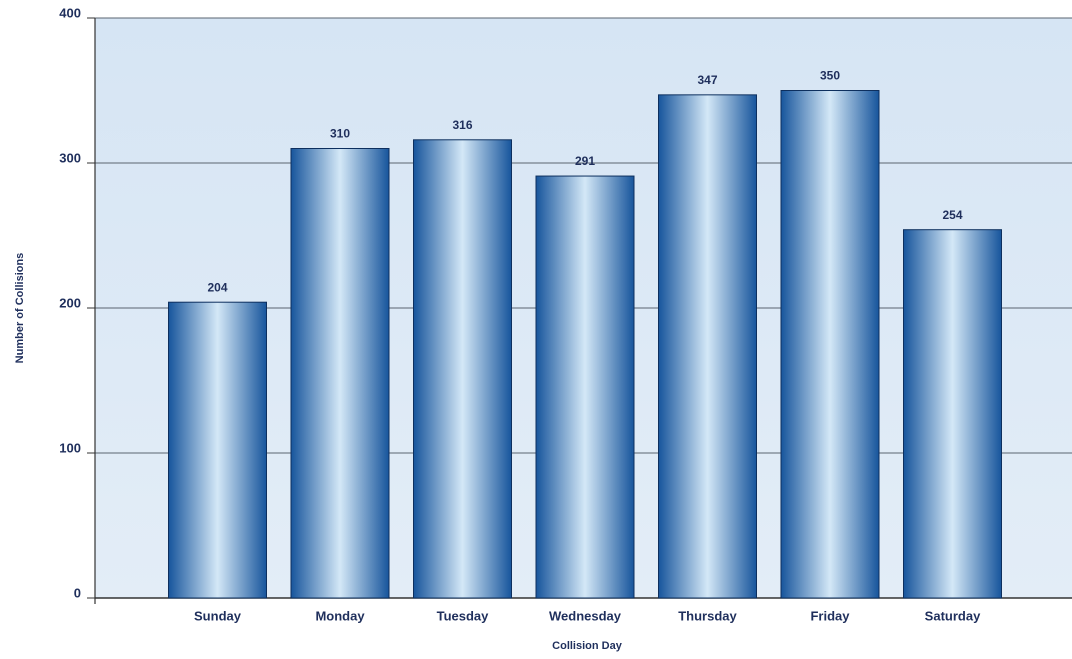 This screenshot has height=659, width=1072. Describe the element at coordinates (217, 287) in the screenshot. I see `data-label: 204` at that location.